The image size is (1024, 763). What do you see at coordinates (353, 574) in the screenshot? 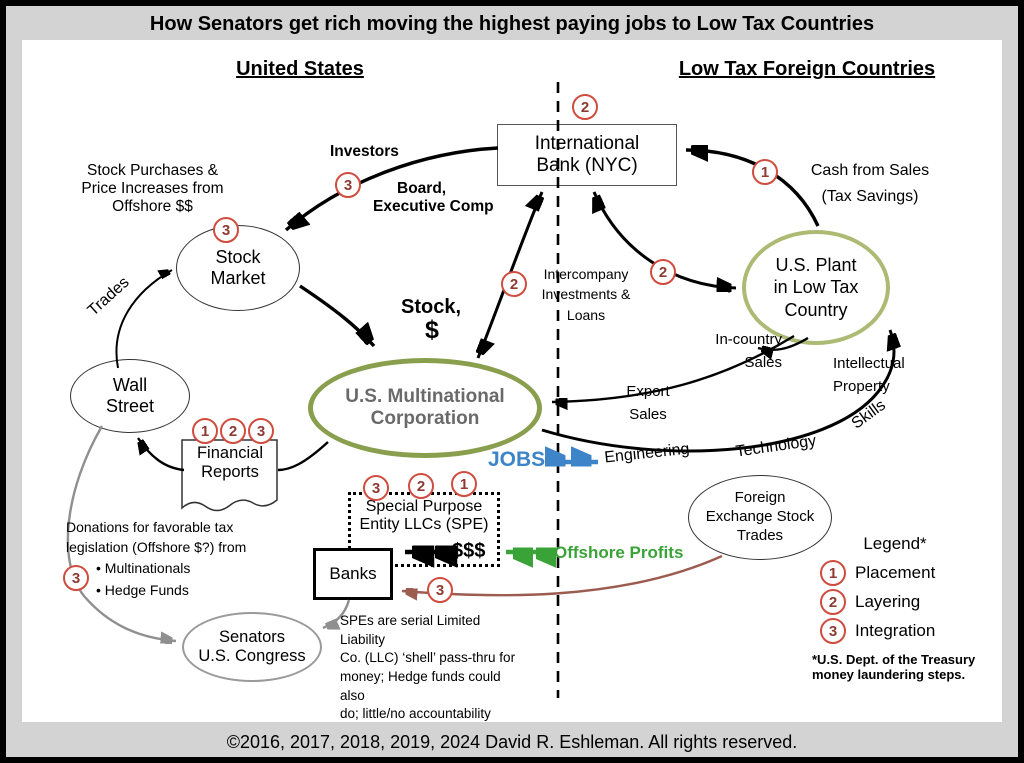
I see `node-banks: Banks` at bounding box center [353, 574].